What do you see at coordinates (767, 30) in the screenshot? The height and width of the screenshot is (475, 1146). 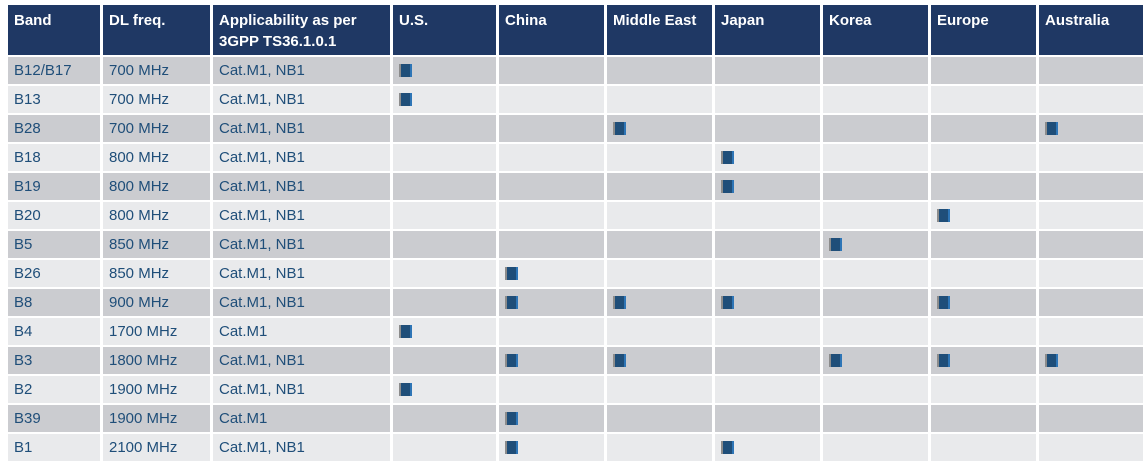 I see `col-header-japan: Japan` at bounding box center [767, 30].